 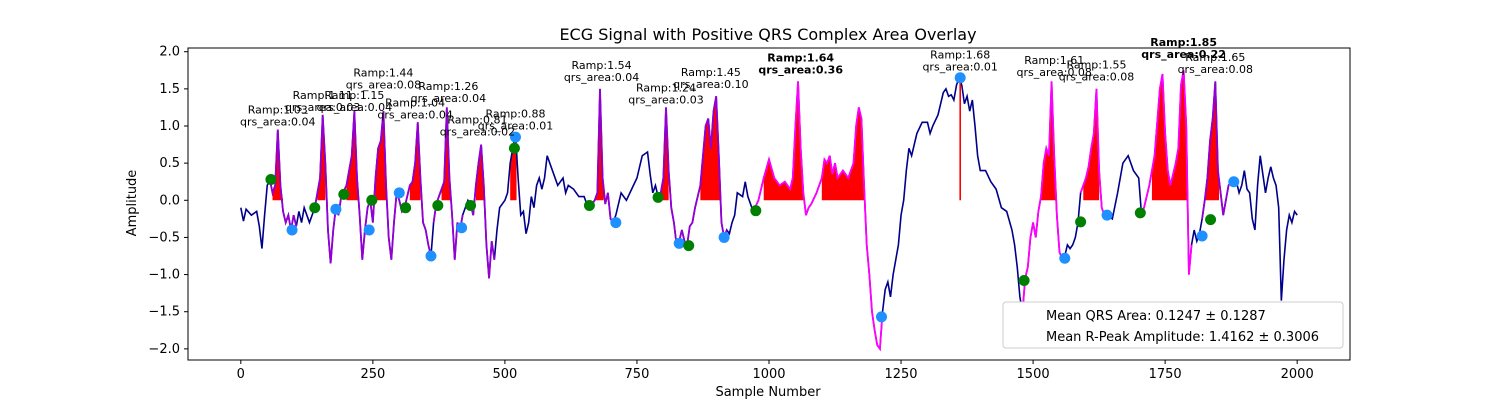 I want to click on peak-annotation: Ramp:1.68, so click(x=960, y=55).